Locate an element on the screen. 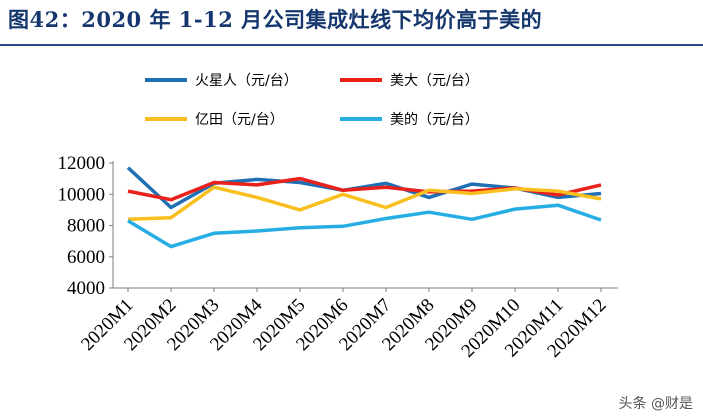  y-tick-label: 8000 is located at coordinates (86, 226).